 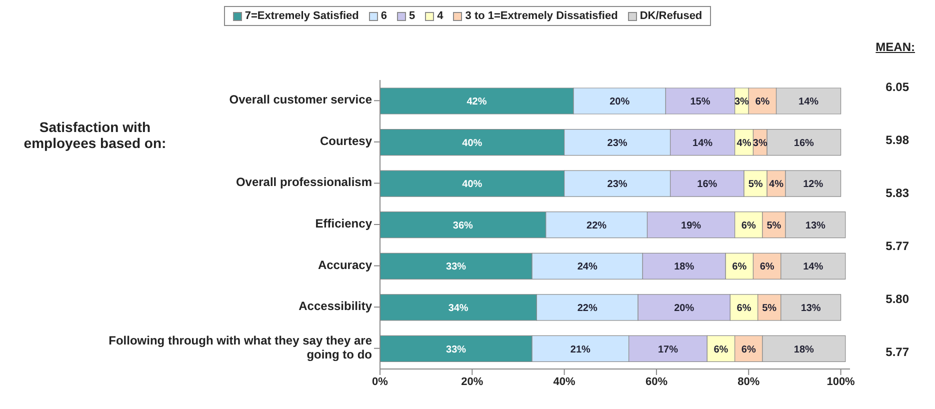 What do you see at coordinates (841, 382) in the screenshot?
I see `x-tick-label: 100%` at bounding box center [841, 382].